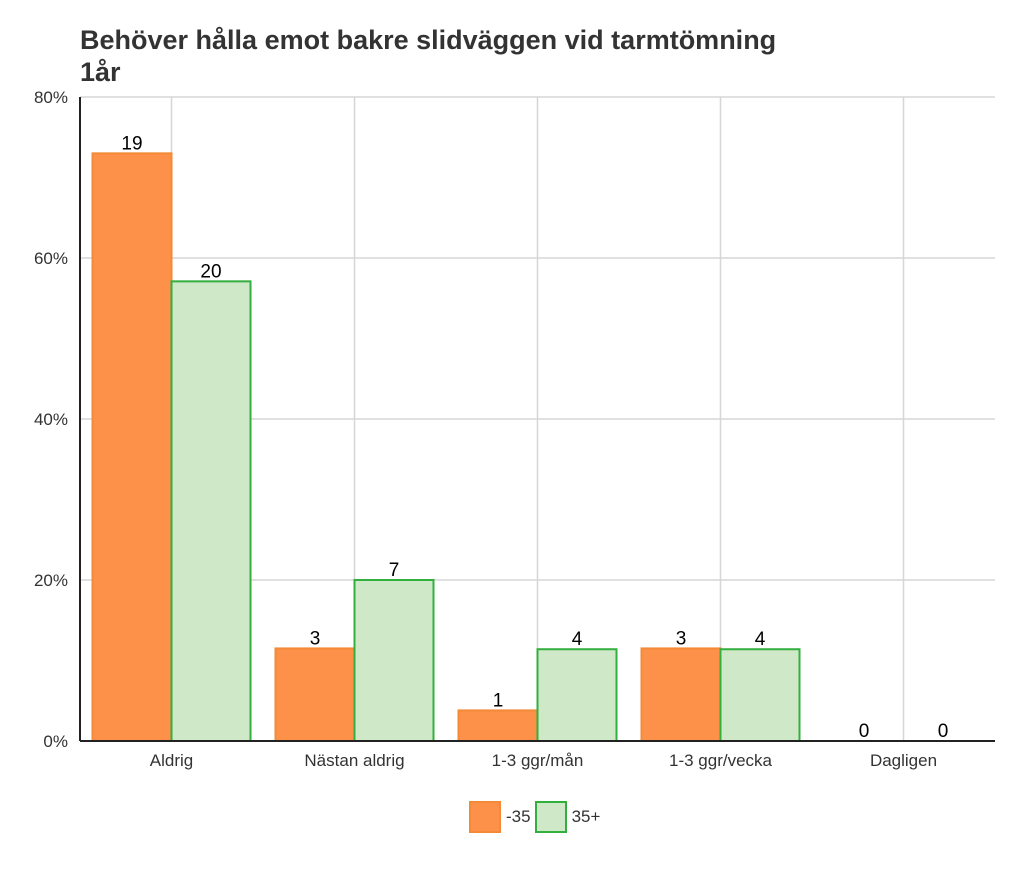  Describe the element at coordinates (51, 580) in the screenshot. I see `y-tick-label: 20%` at that location.